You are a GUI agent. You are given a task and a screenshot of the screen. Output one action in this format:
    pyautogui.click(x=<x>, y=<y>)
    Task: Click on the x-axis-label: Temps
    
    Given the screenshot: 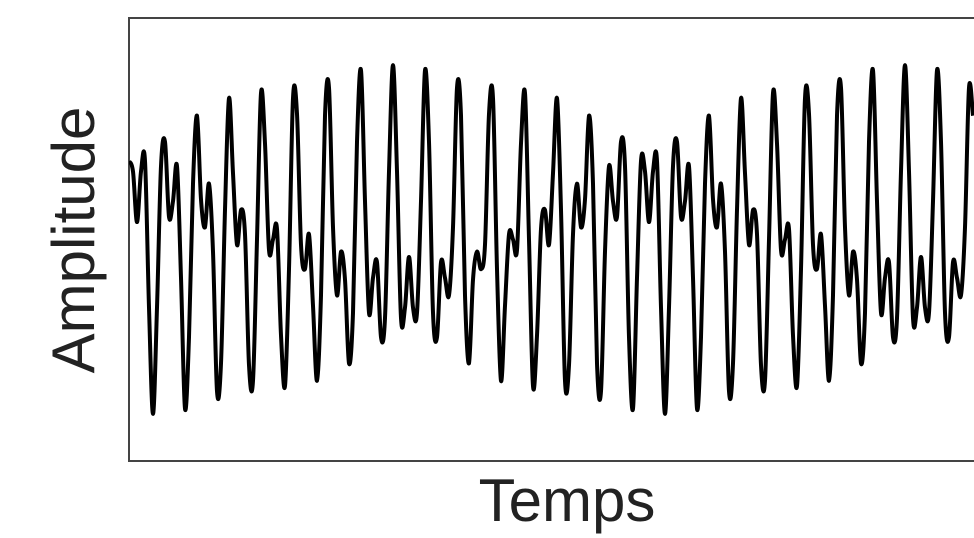 What is the action you would take?
    pyautogui.click(x=567, y=500)
    